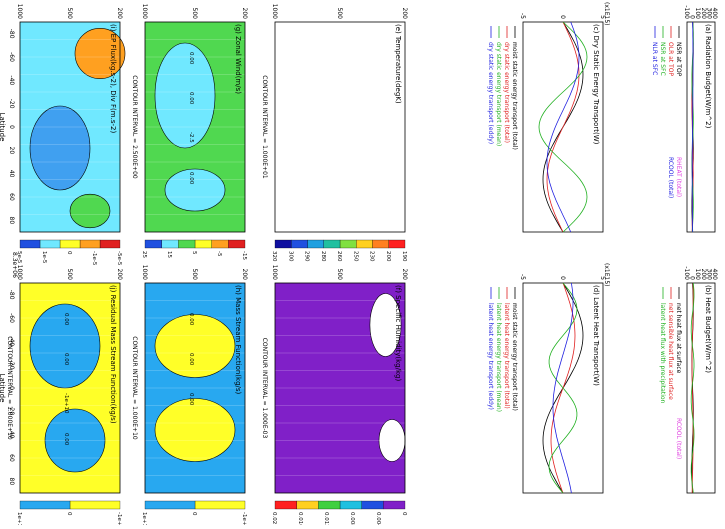 The width and height of the screenshot is (725, 529). I want to click on legend-label: latent heat energy transport (eddy), so click(490, 356).